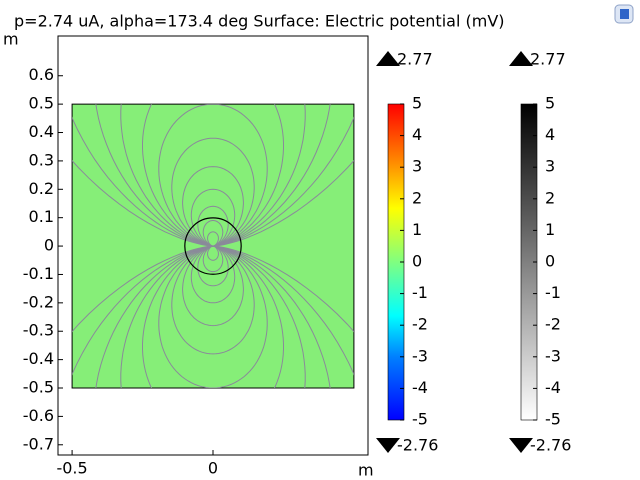 The height and width of the screenshot is (480, 640). I want to click on y-tick-label: -0.3, so click(38, 330).